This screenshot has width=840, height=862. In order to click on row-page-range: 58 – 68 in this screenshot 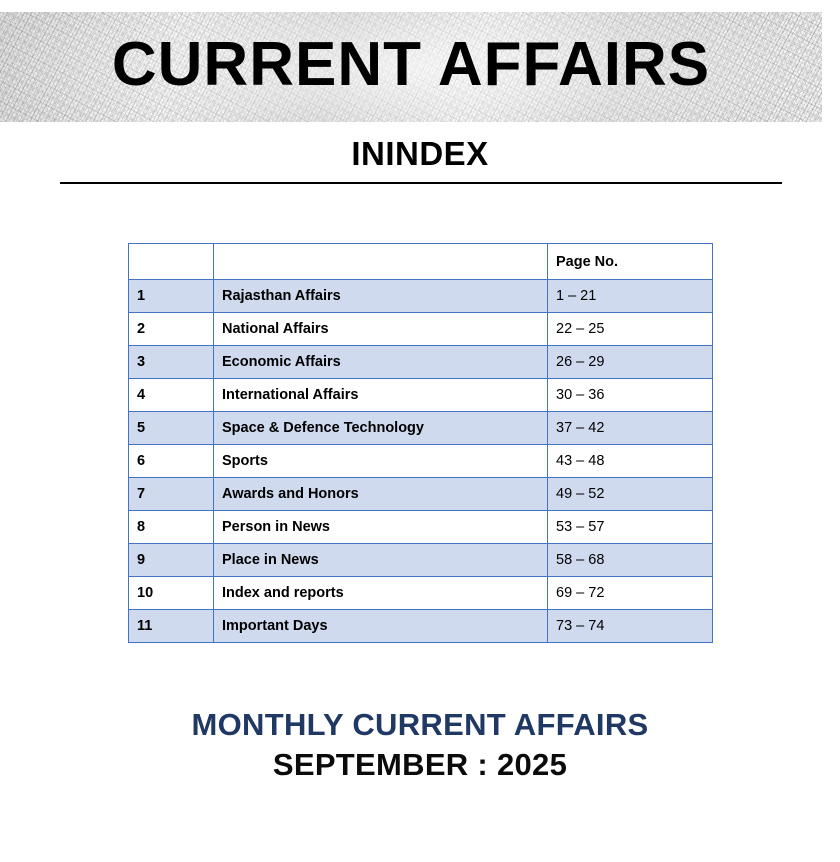, I will do `click(630, 560)`.